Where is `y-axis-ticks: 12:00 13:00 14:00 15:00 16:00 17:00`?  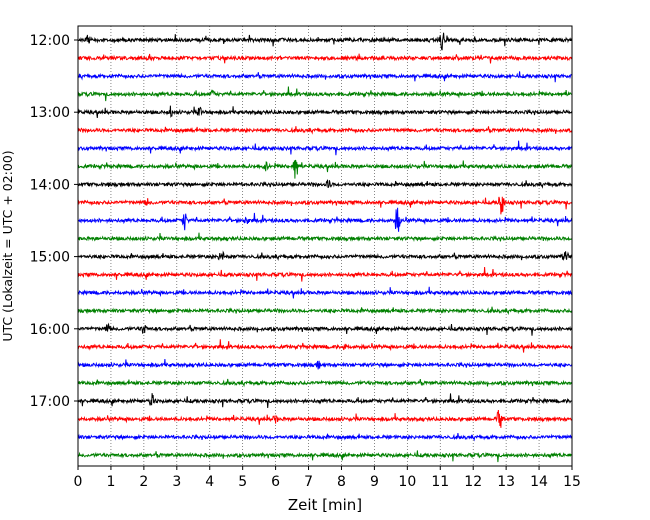
y-axis-ticks: 12:00 13:00 14:00 15:00 16:00 17:00 is located at coordinates (54, 221).